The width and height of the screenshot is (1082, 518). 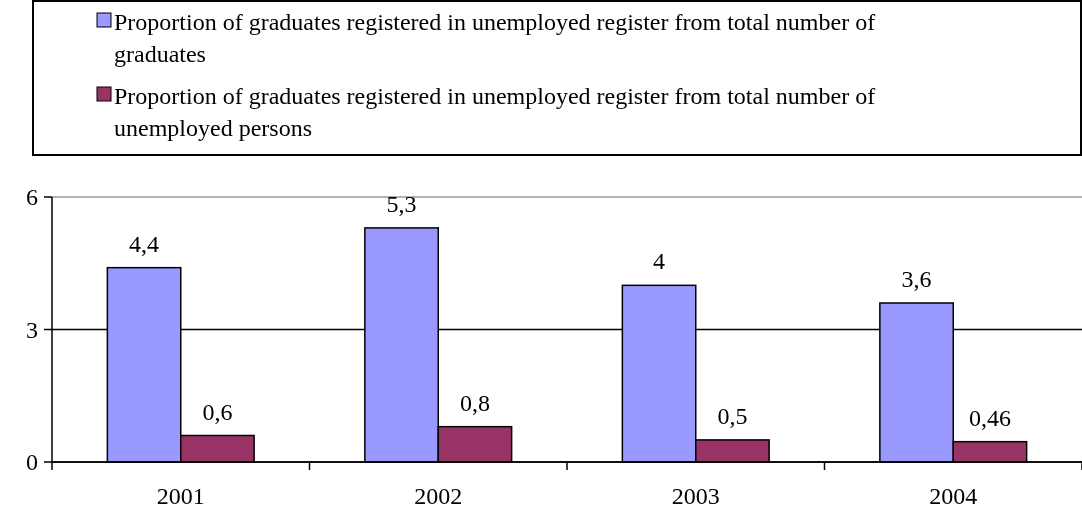 I want to click on data-label: 4, so click(x=659, y=261).